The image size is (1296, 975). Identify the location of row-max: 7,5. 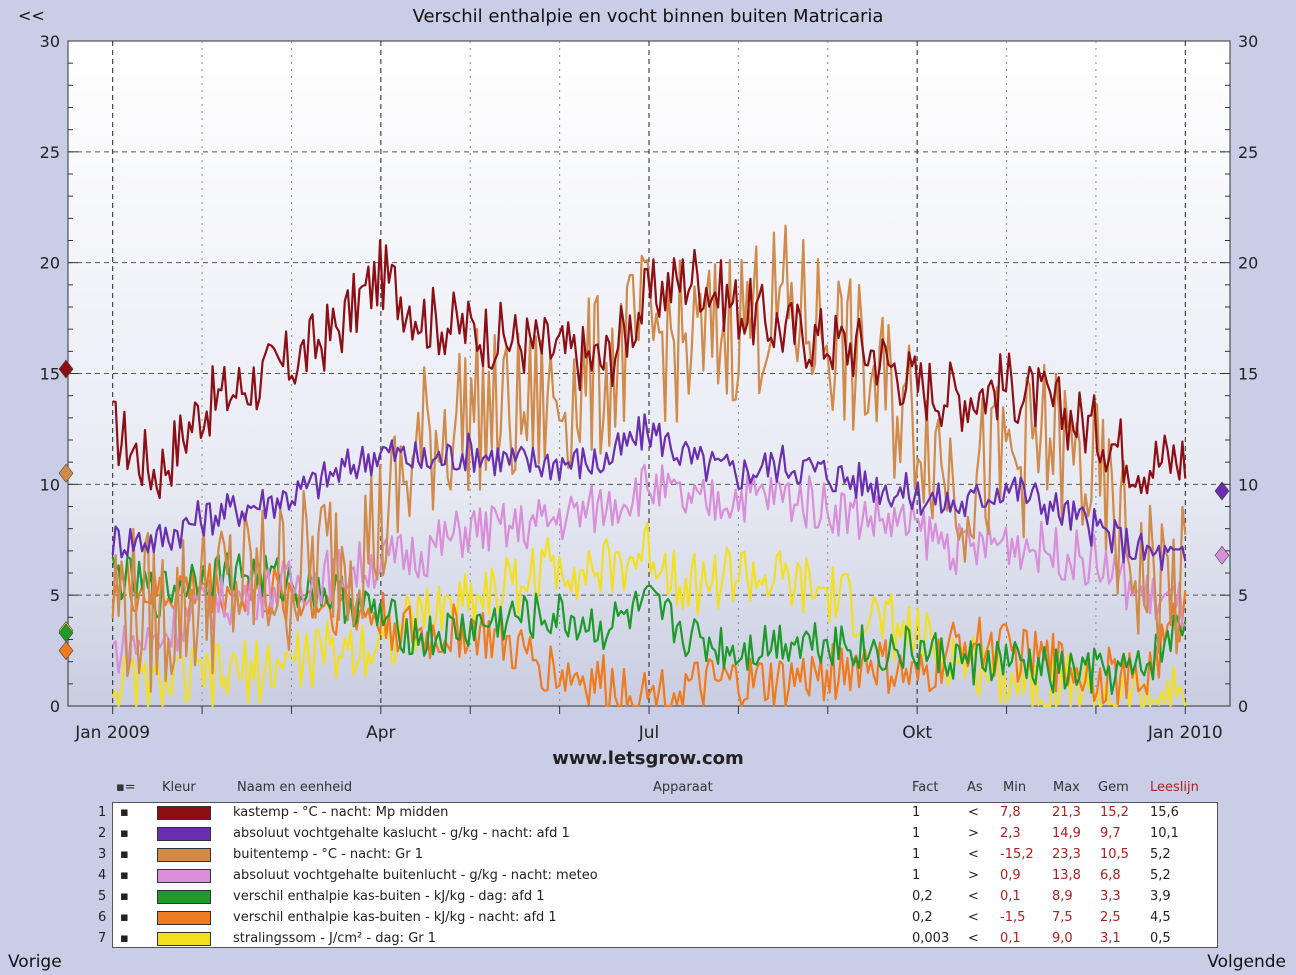
(1062, 917).